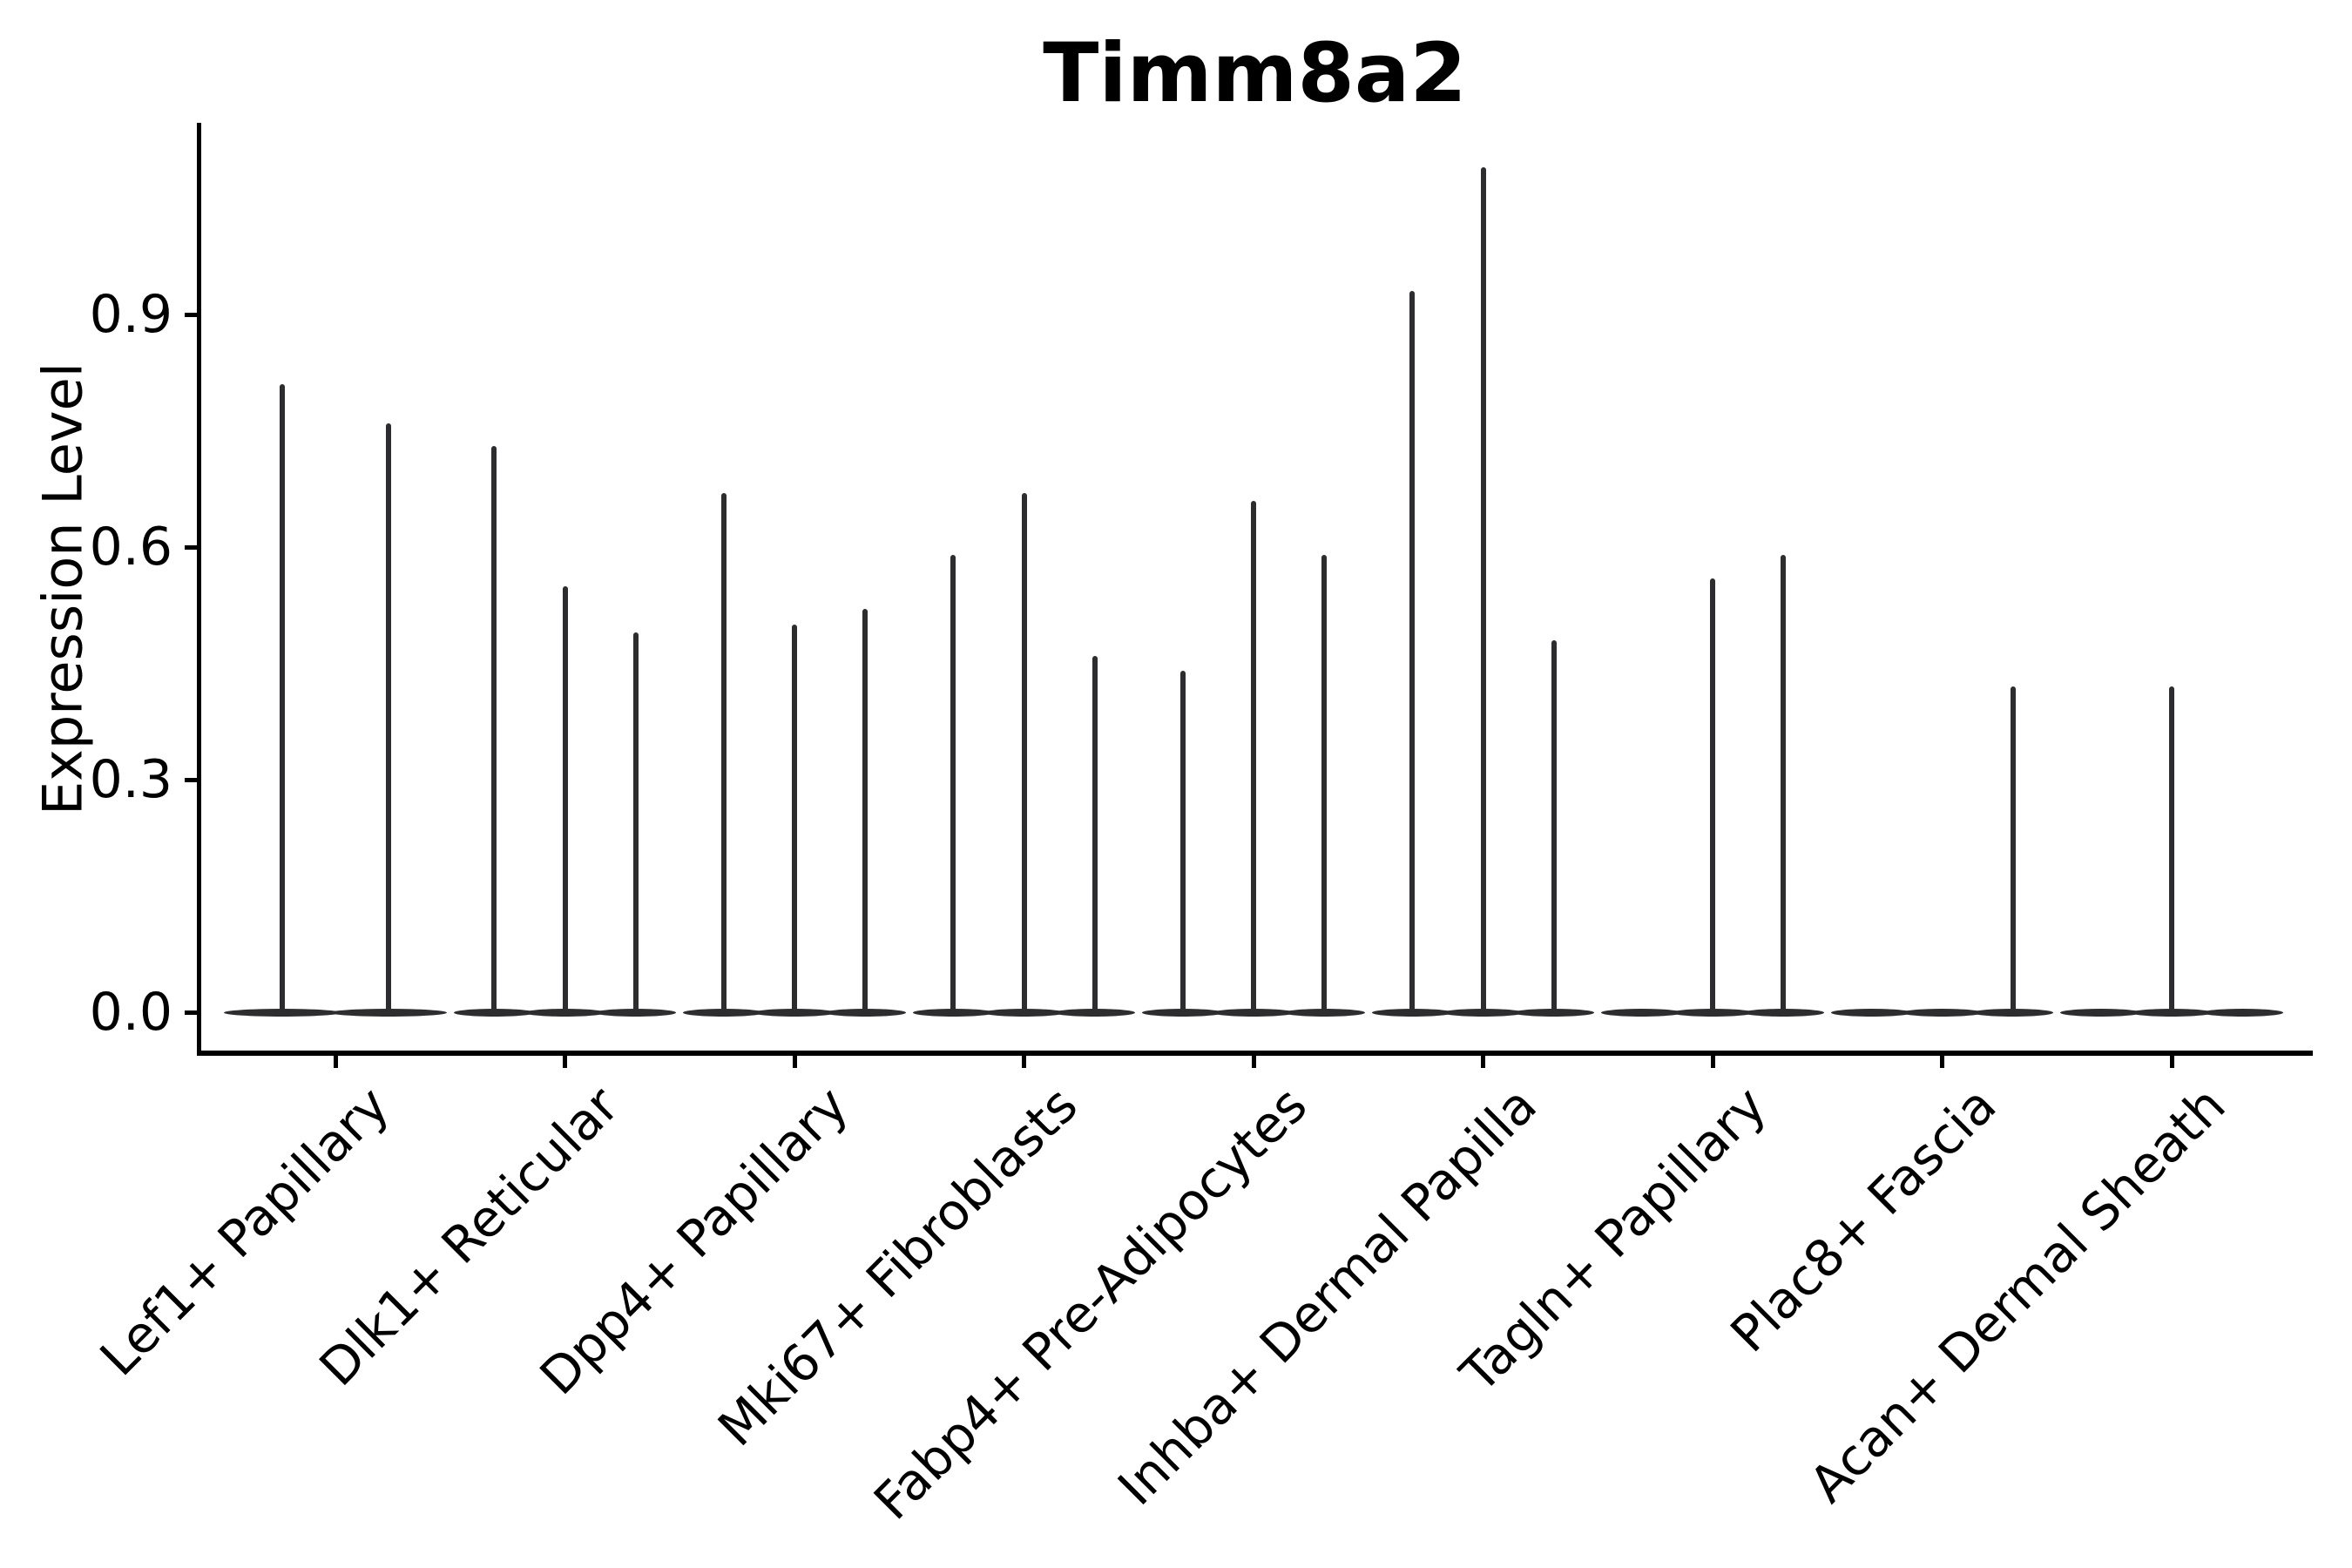 This screenshot has height=1568, width=2352. I want to click on y-tick-label: 0.9, so click(130, 314).